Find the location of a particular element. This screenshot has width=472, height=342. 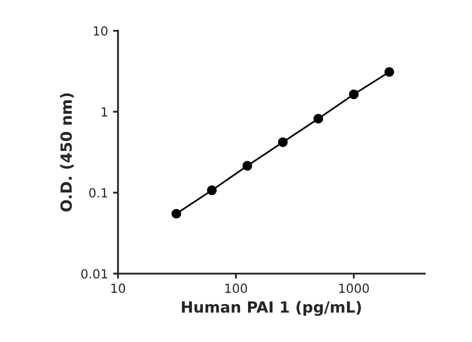

x-tick-label: 10 is located at coordinates (118, 288).